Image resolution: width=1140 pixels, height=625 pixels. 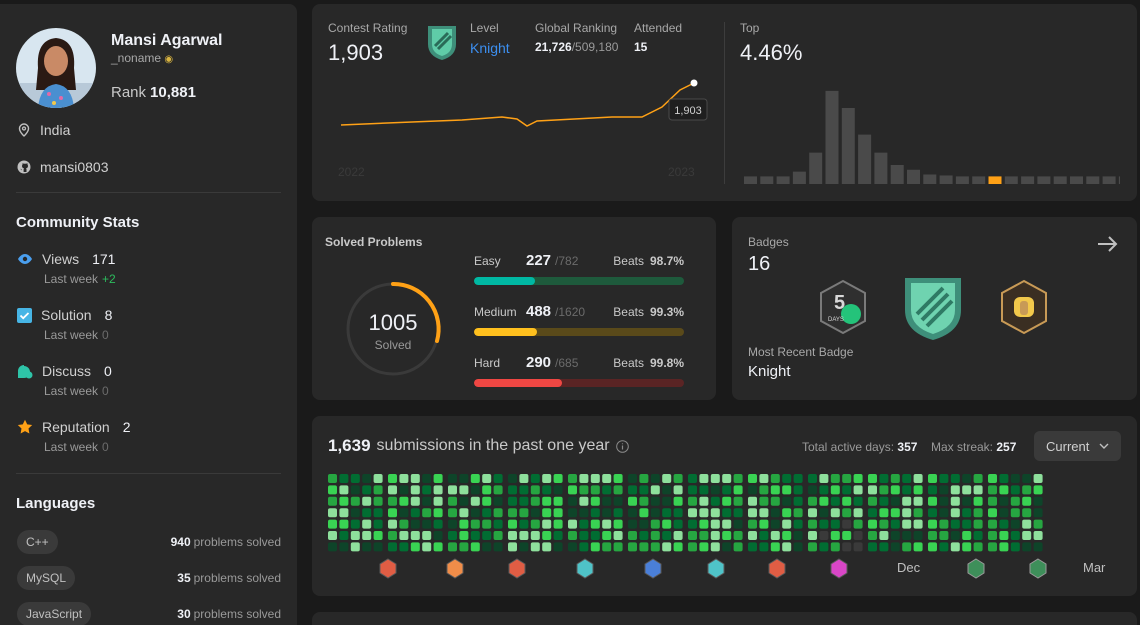 I want to click on info-icon, so click(x=622, y=446).